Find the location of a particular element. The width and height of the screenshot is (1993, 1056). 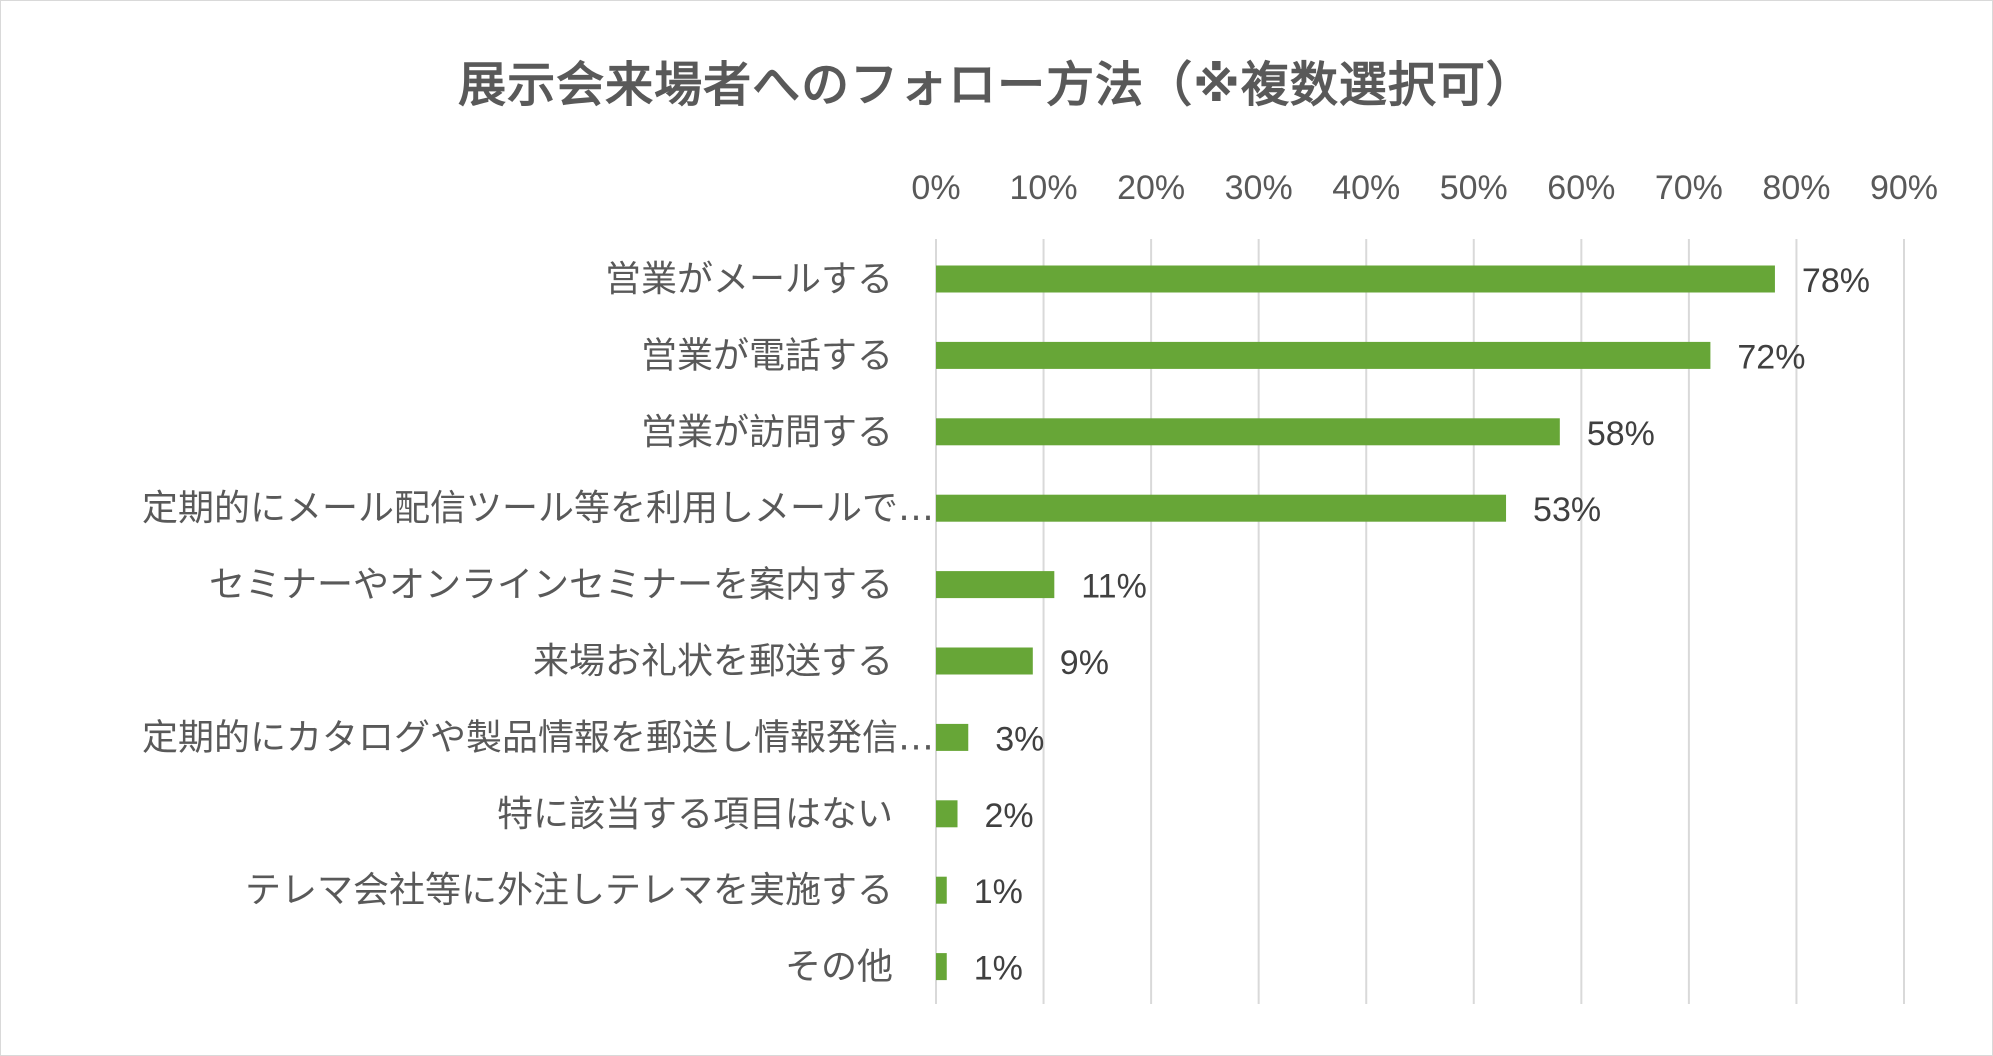

x-tick-label: 90% is located at coordinates (1904, 188).